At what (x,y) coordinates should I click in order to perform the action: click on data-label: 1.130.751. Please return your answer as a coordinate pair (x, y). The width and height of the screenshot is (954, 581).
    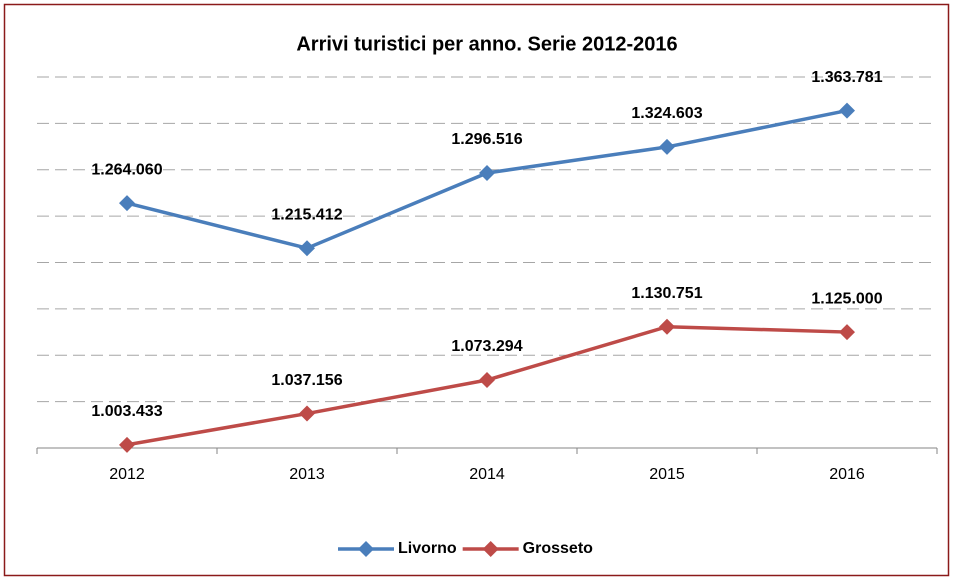
    Looking at the image, I should click on (666, 293).